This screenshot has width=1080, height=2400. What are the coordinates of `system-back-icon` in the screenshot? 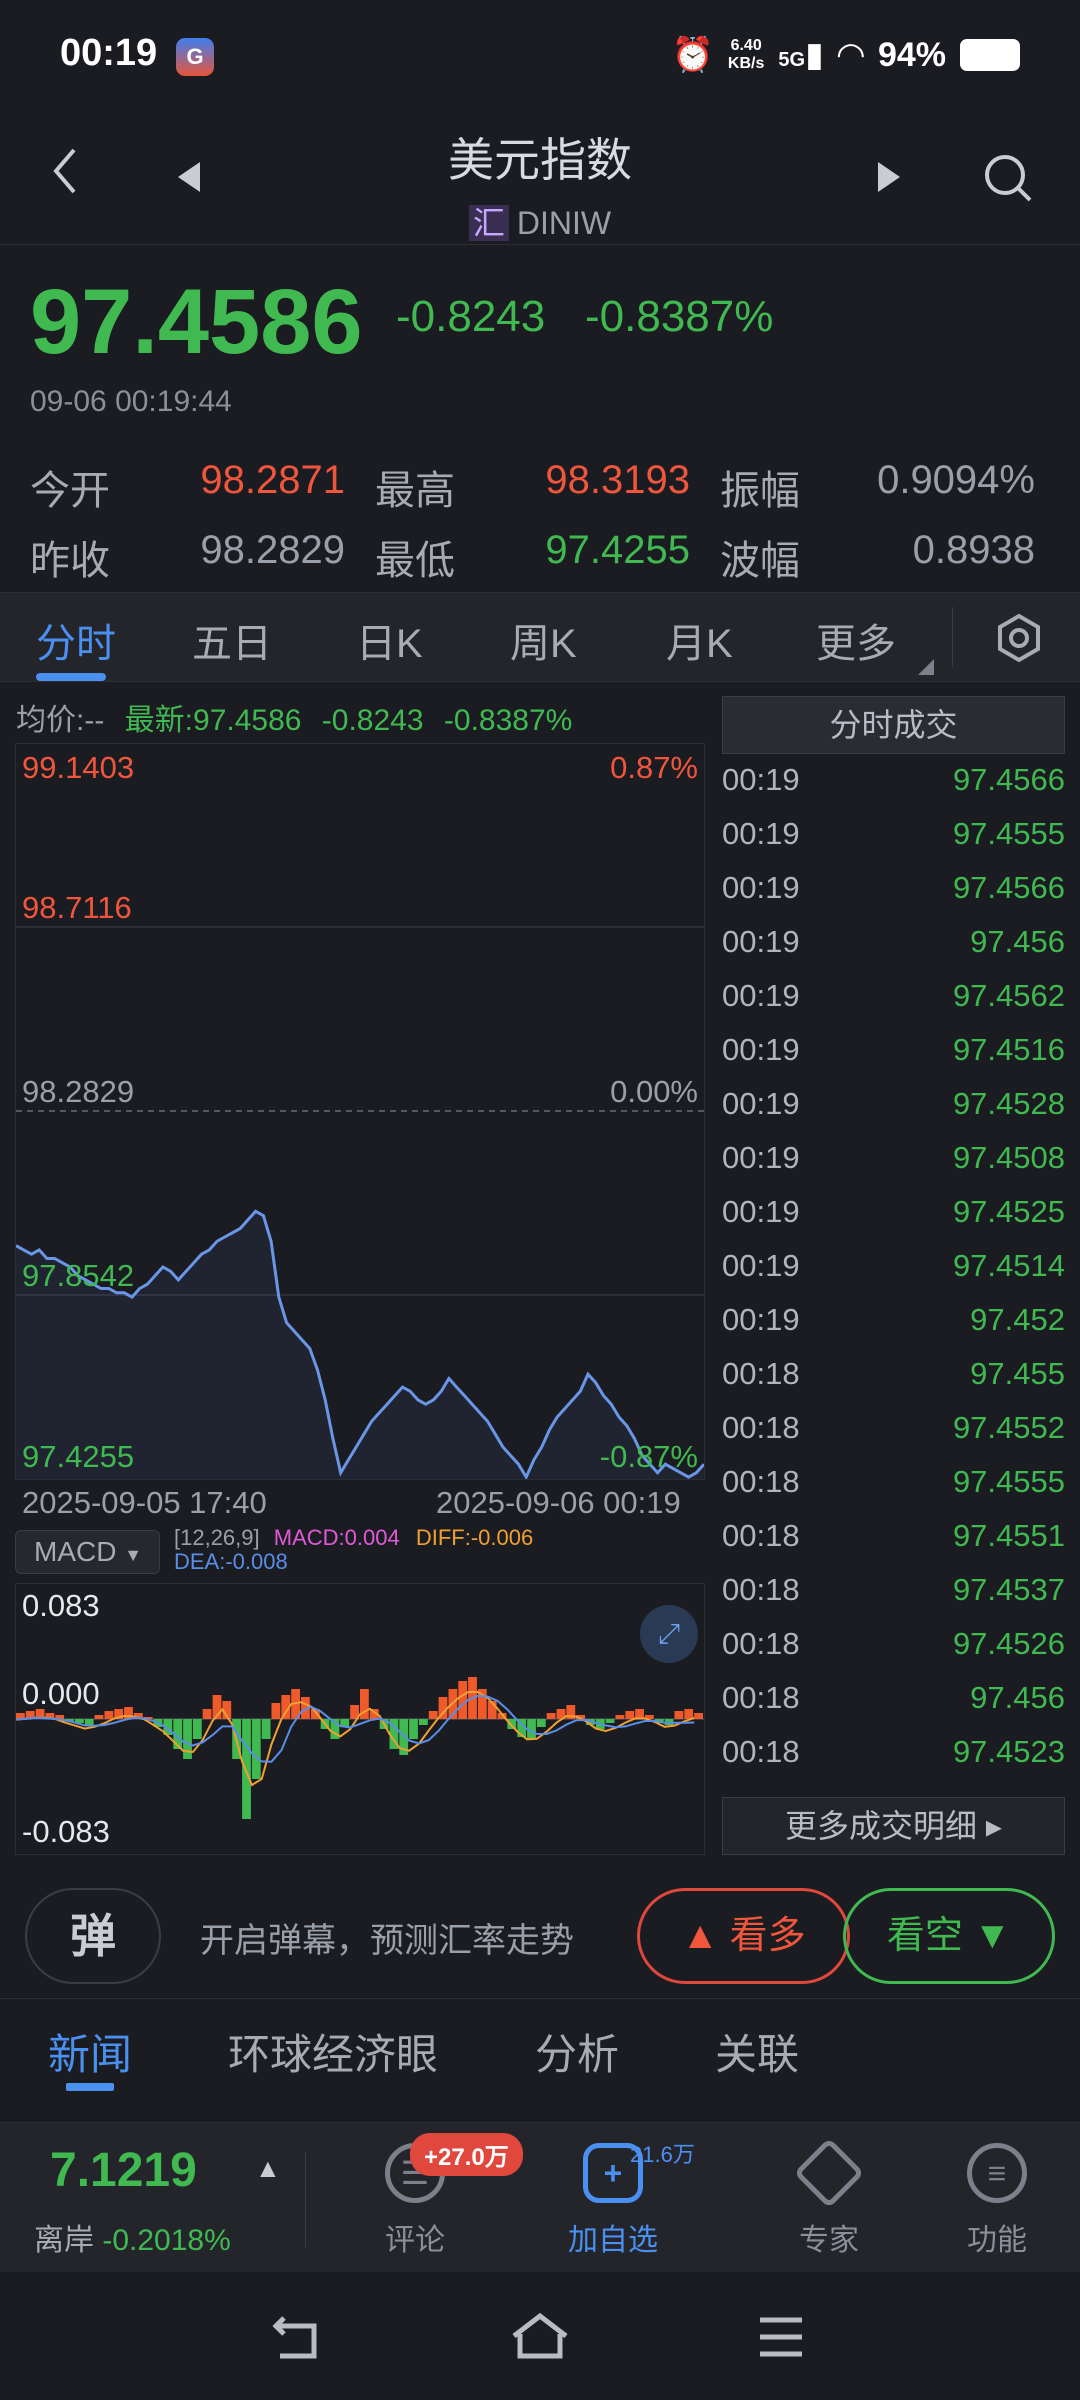 It's located at (298, 2343).